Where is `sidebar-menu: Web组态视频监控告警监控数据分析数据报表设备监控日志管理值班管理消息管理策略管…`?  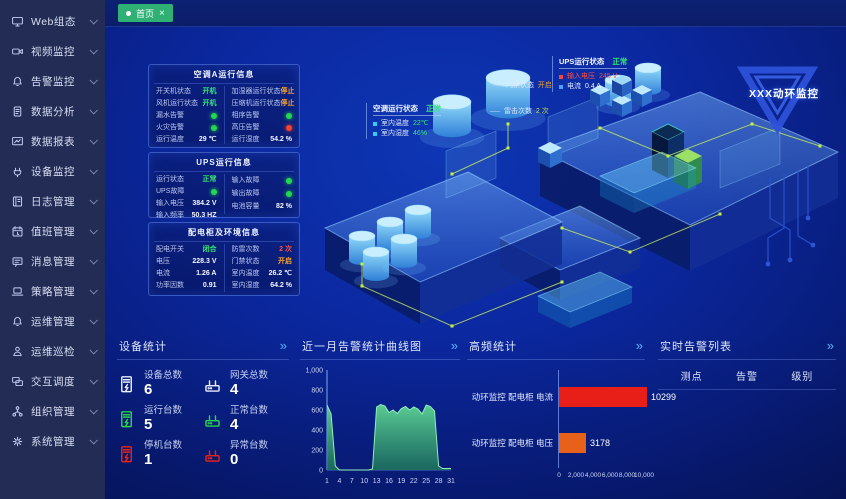
sidebar-menu: Web组态视频监控告警监控数据分析数据报表设备监控日志管理值班管理消息管理策略管… is located at coordinates (52, 249).